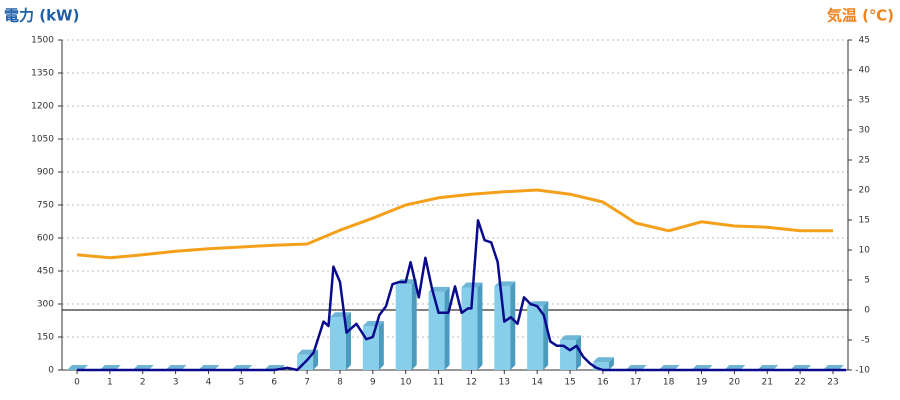 Image resolution: width=900 pixels, height=400 pixels. Describe the element at coordinates (867, 311) in the screenshot. I see `y2-tick-label: 0` at that location.